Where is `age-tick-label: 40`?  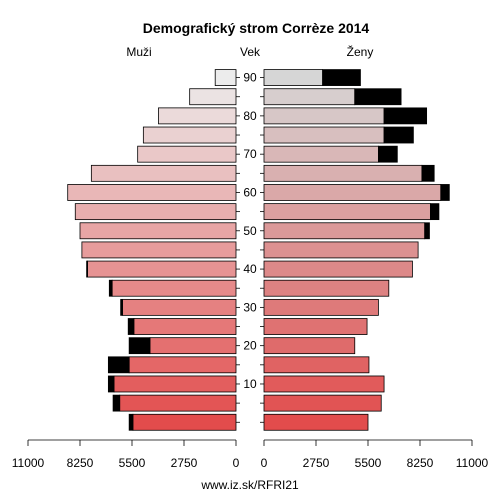
age-tick-label: 40 is located at coordinates (250, 269).